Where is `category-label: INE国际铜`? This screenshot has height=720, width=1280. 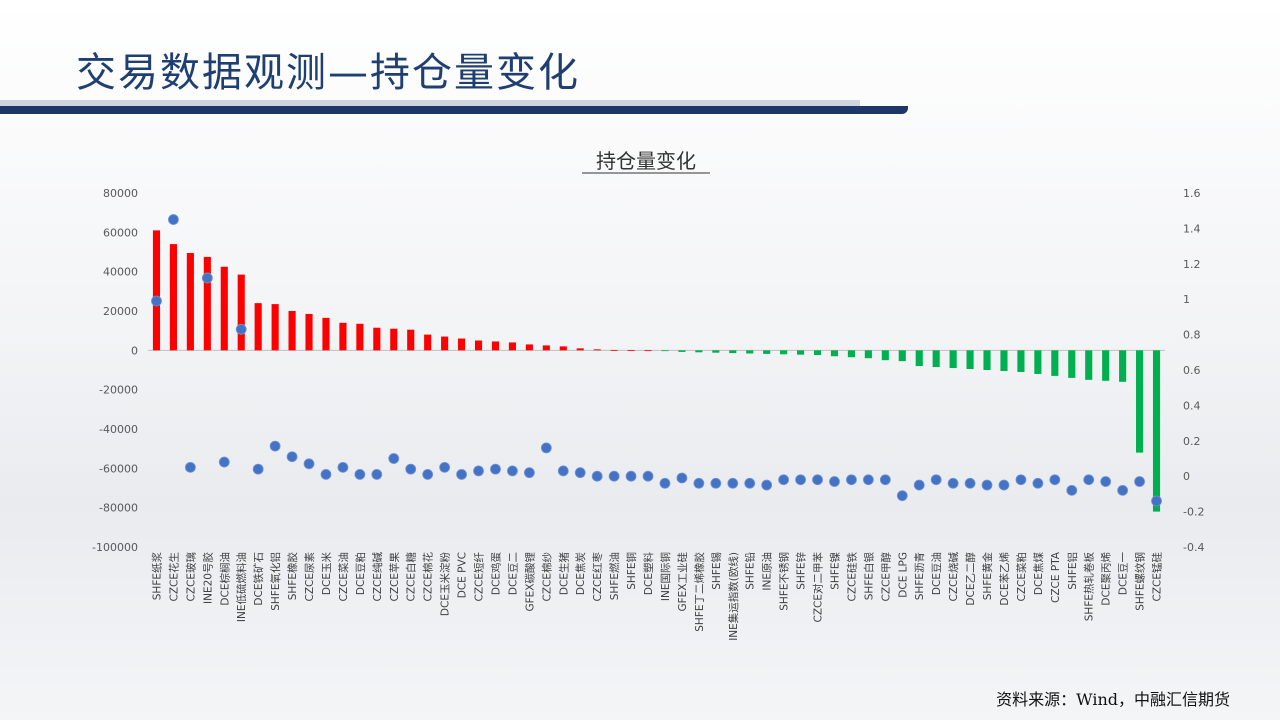 category-label: INE国际铜 is located at coordinates (666, 576).